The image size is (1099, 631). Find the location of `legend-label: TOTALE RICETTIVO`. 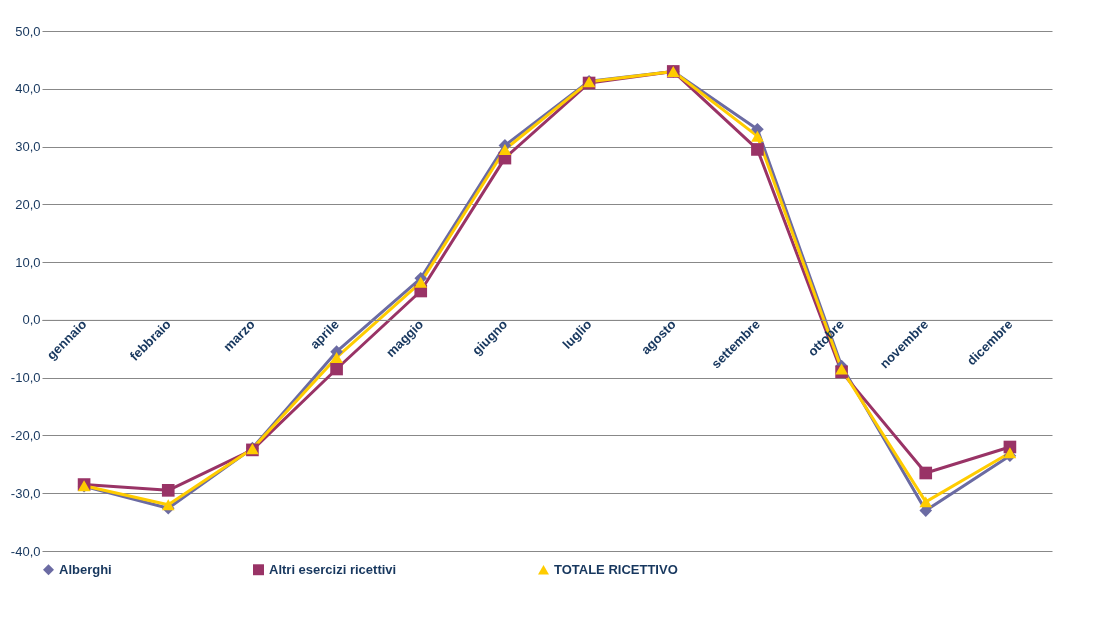

legend-label: TOTALE RICETTIVO is located at coordinates (616, 569).